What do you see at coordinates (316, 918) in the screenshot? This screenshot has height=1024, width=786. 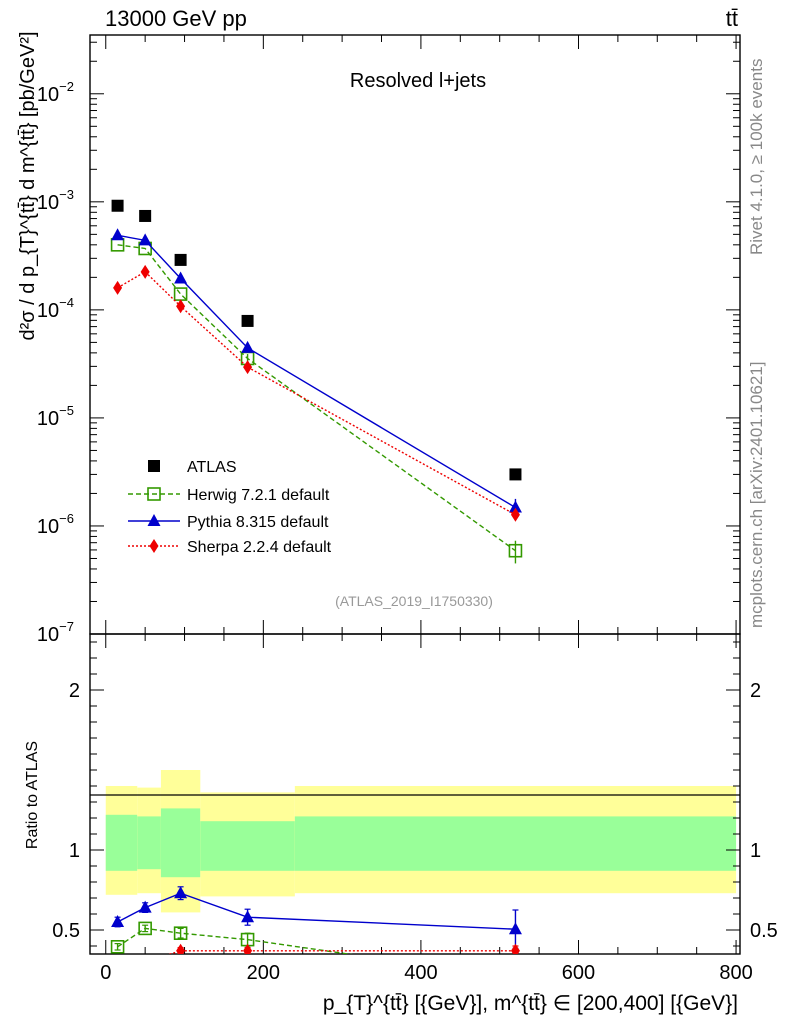 I see `ratio-series-pythia` at bounding box center [316, 918].